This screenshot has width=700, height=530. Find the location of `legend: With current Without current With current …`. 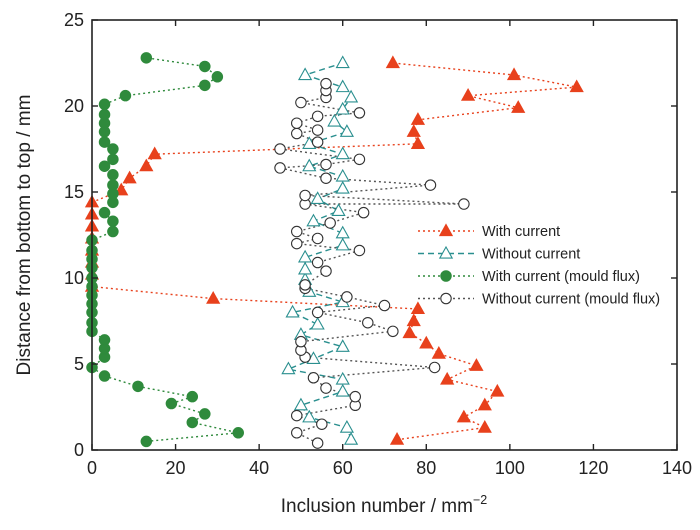

legend: With current Without current With current … is located at coordinates (539, 265).